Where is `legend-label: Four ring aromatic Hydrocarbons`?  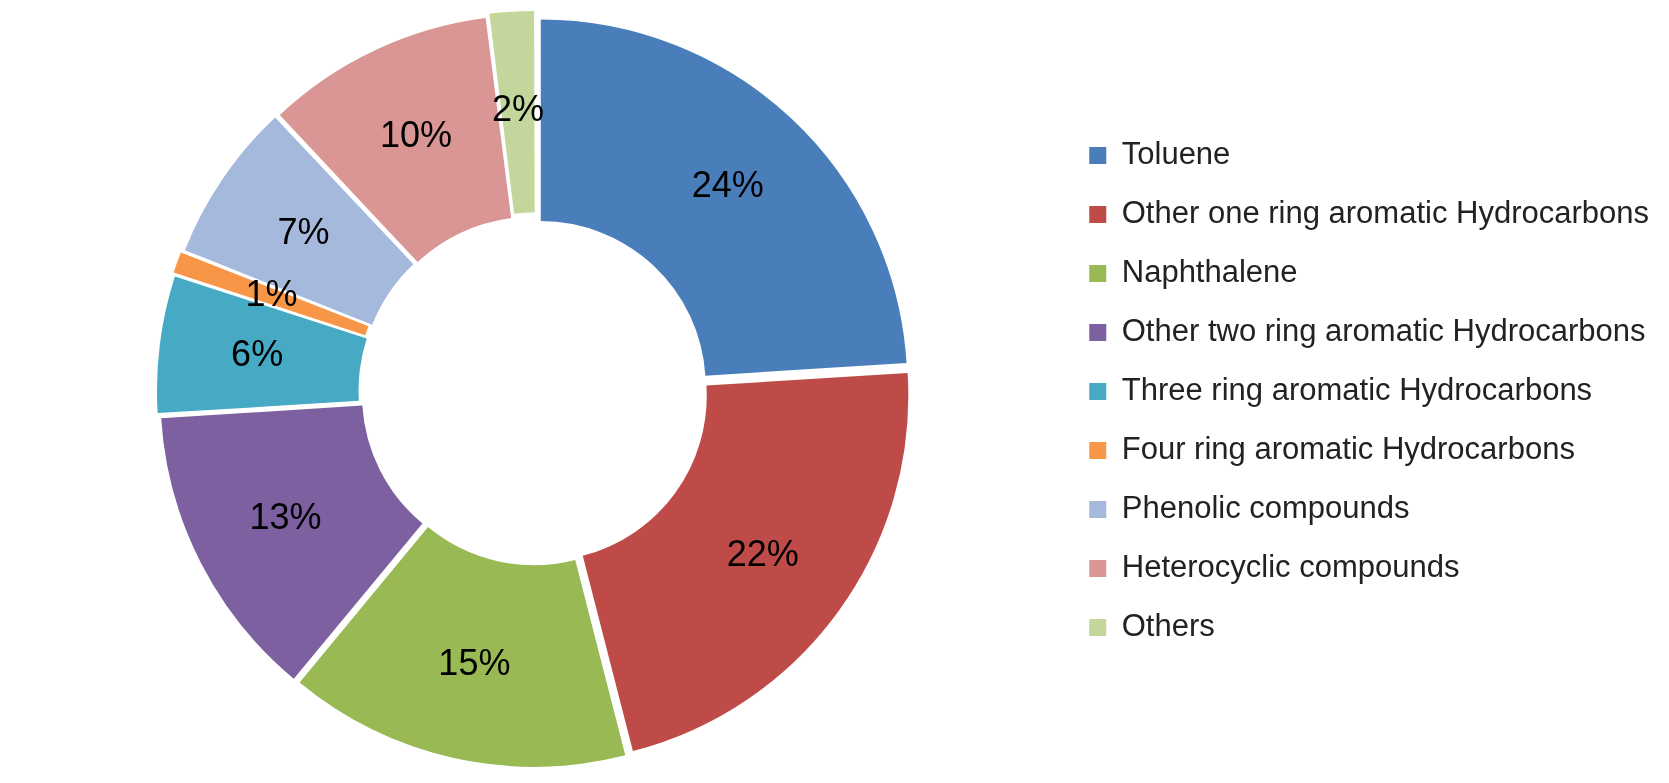 legend-label: Four ring aromatic Hydrocarbons is located at coordinates (1348, 449).